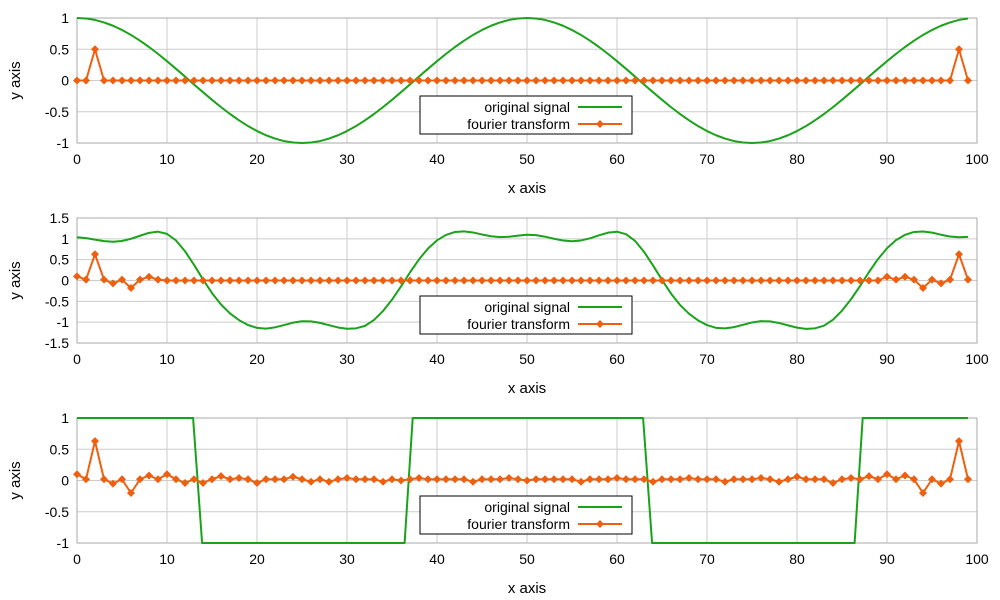 Image resolution: width=1000 pixels, height=600 pixels. I want to click on original-signal-series, so click(522, 280).